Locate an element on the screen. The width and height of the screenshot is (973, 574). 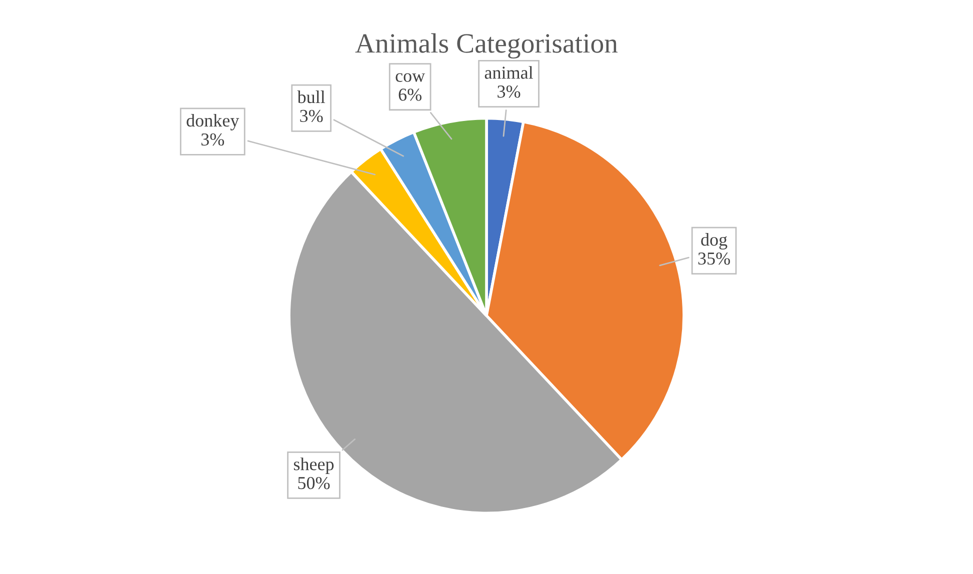
slice-label: animal is located at coordinates (509, 72).